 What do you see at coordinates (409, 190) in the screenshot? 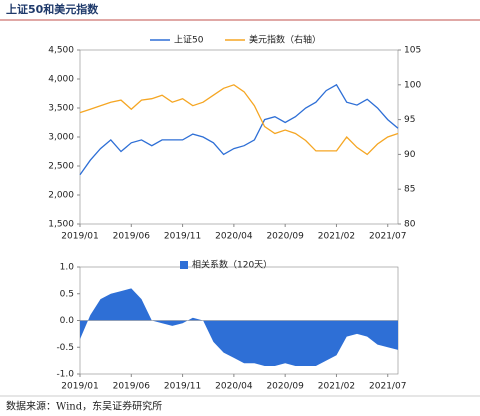
I see `y2-tick-label: 85` at bounding box center [409, 190].